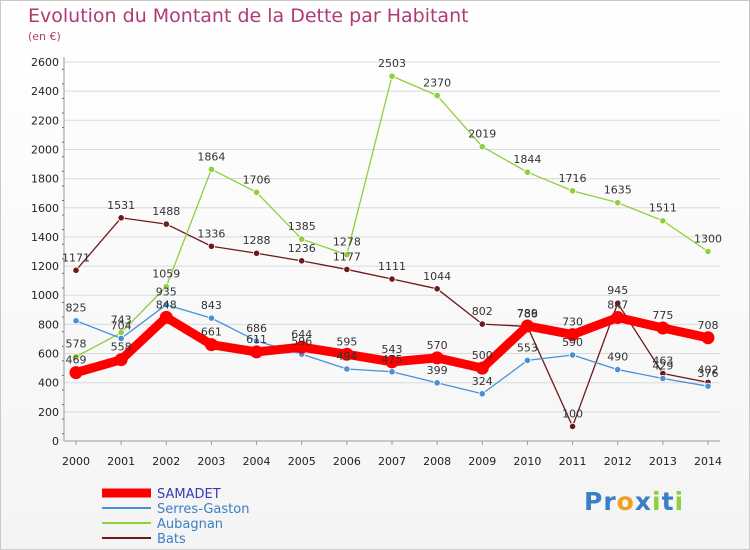  What do you see at coordinates (708, 325) in the screenshot?
I see `data-label: 708` at bounding box center [708, 325].